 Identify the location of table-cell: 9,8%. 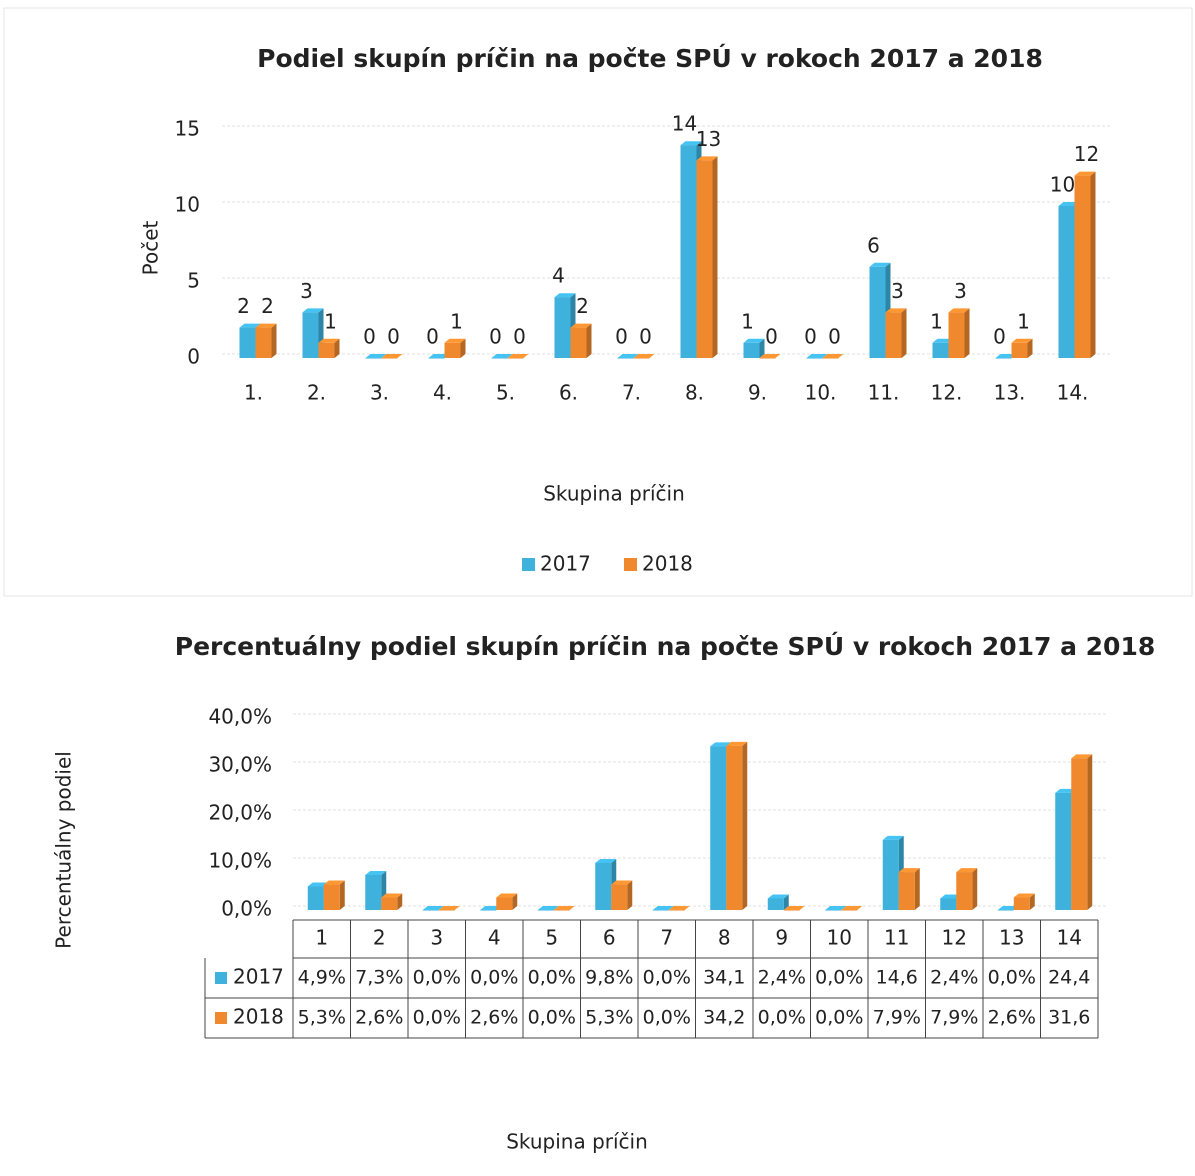
(609, 978).